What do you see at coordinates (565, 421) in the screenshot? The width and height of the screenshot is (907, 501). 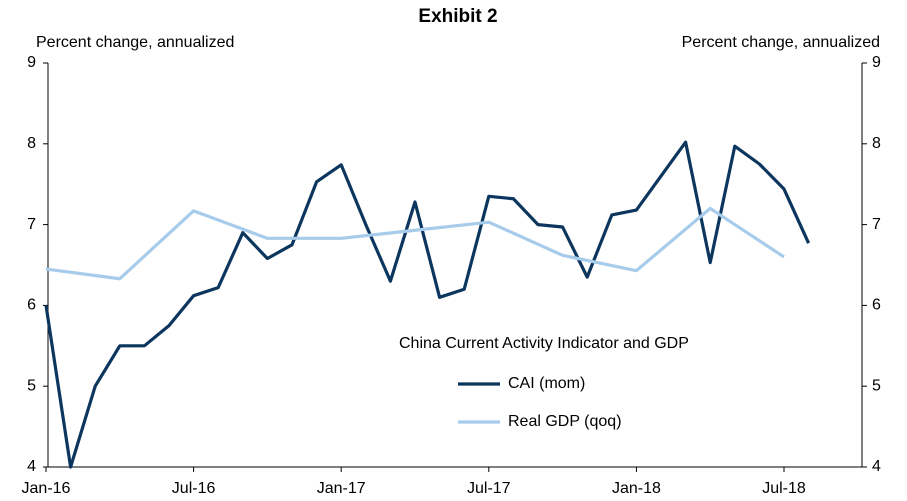 I see `legend-label: Real GDP (qoq)` at bounding box center [565, 421].